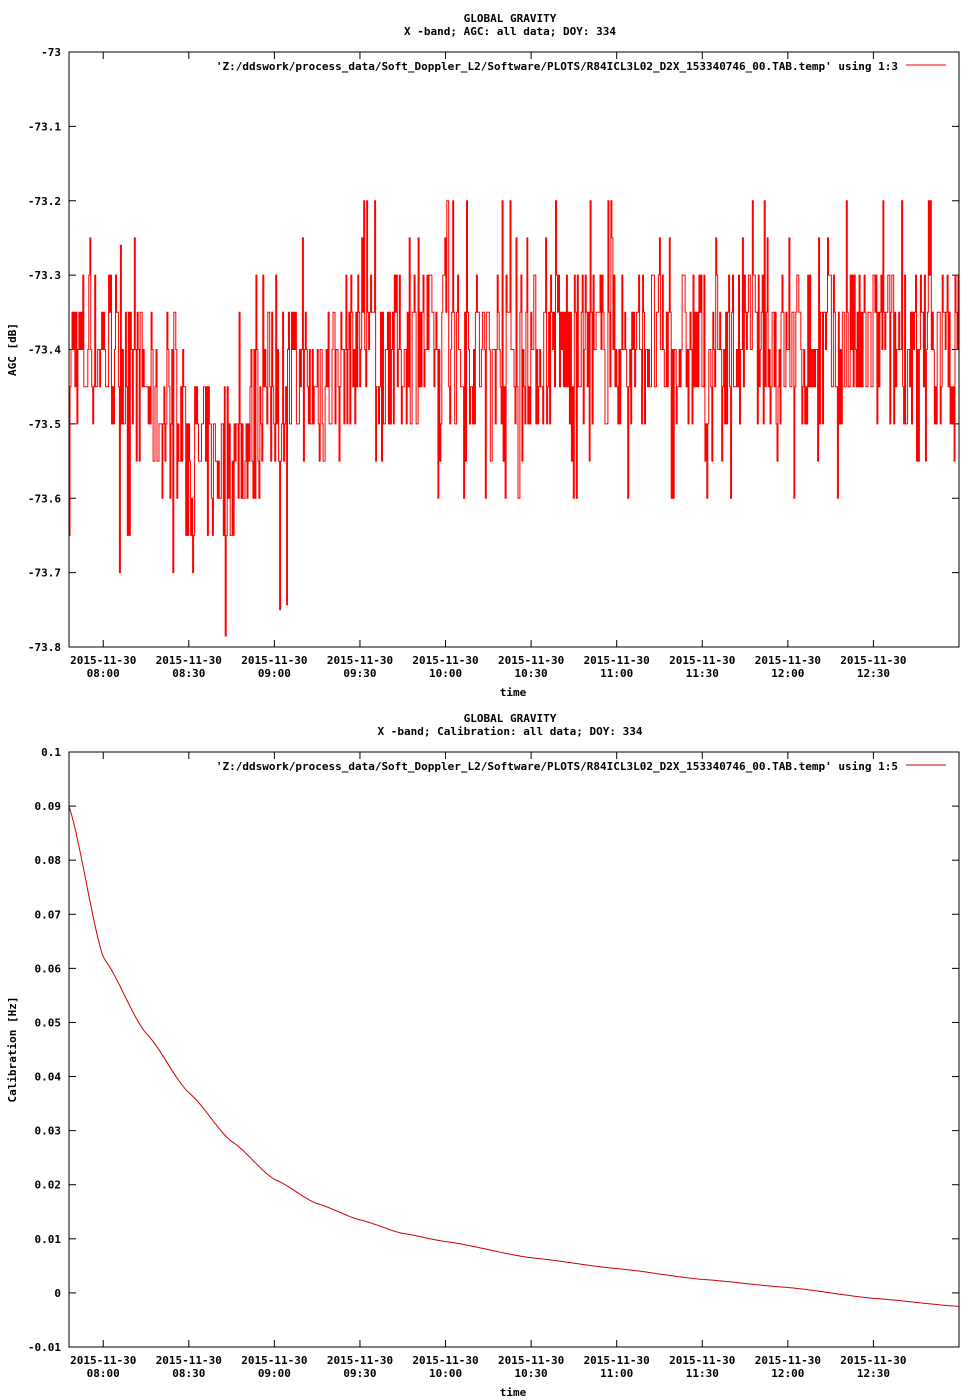  Describe the element at coordinates (44, 498) in the screenshot. I see `y-tick-label: -73.6` at that location.